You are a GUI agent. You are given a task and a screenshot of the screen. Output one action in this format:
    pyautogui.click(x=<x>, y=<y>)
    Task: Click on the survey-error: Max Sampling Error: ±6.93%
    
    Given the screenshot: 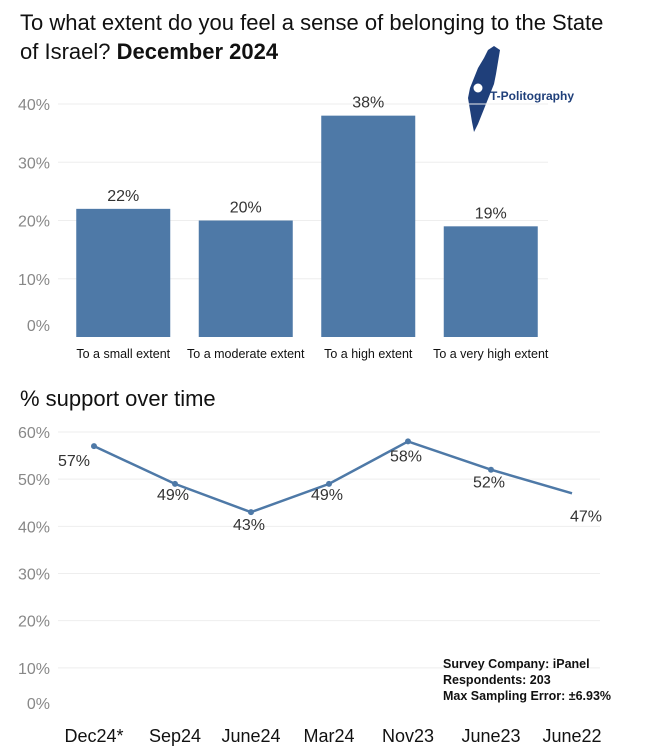 What is the action you would take?
    pyautogui.click(x=527, y=696)
    